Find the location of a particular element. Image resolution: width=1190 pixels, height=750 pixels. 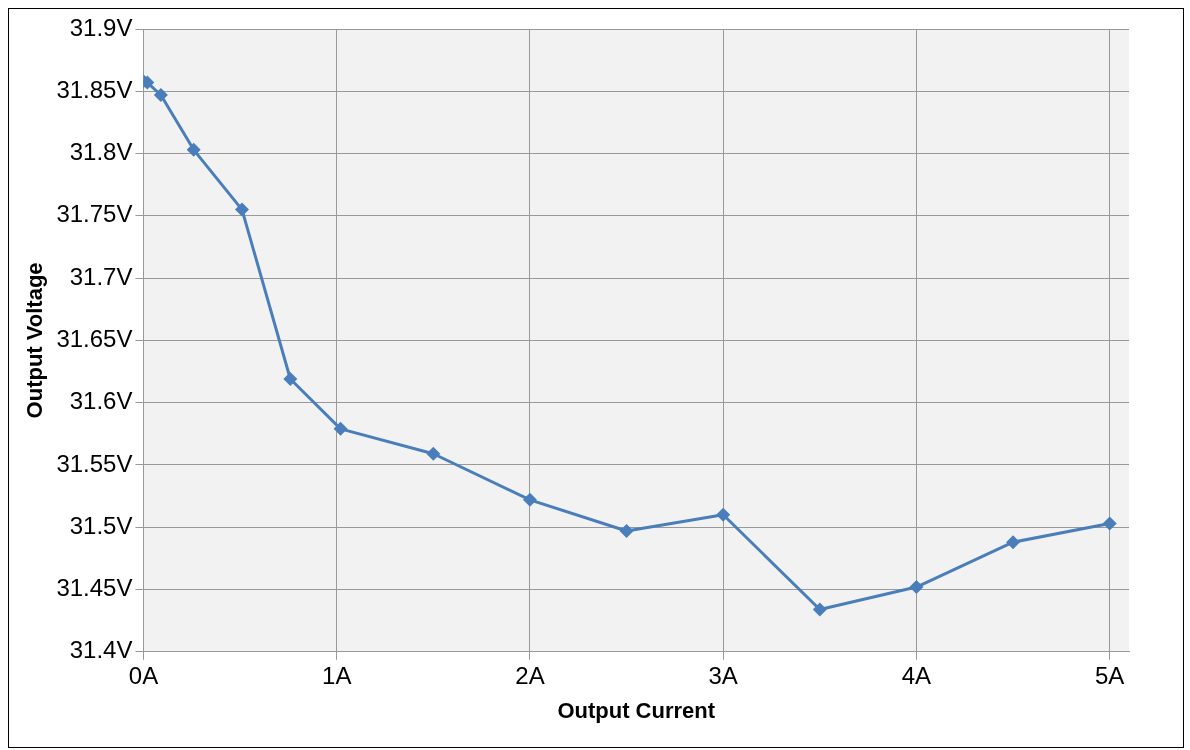

y-tick-label: 31.6V is located at coordinates (101, 401).